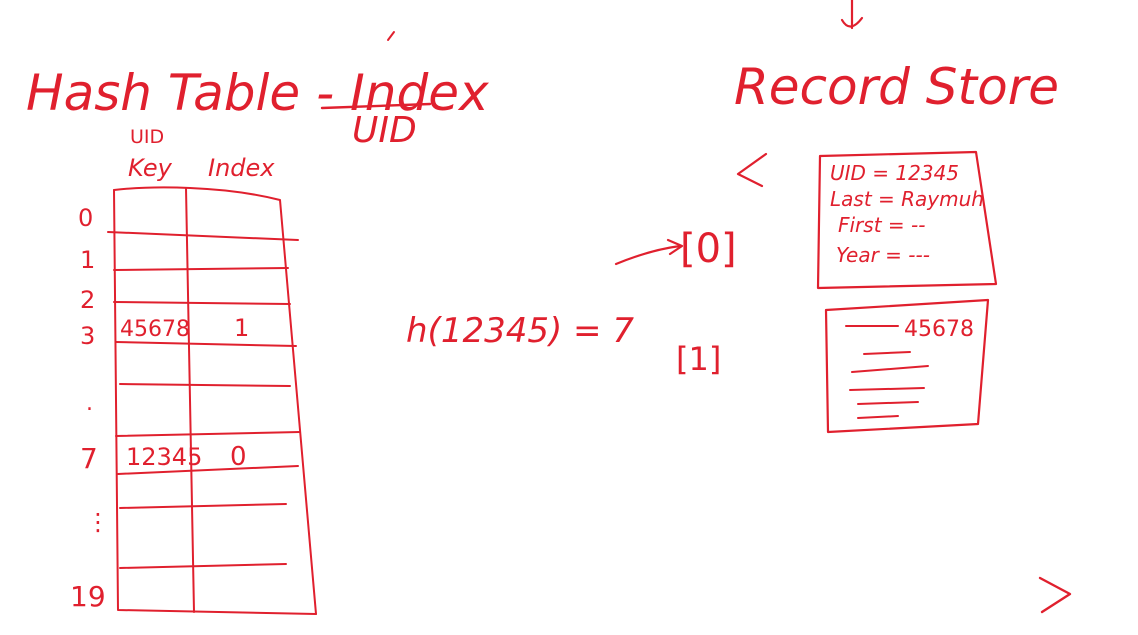  What do you see at coordinates (520, 331) in the screenshot?
I see `hash-function-expression: h(12345) = 7` at bounding box center [520, 331].